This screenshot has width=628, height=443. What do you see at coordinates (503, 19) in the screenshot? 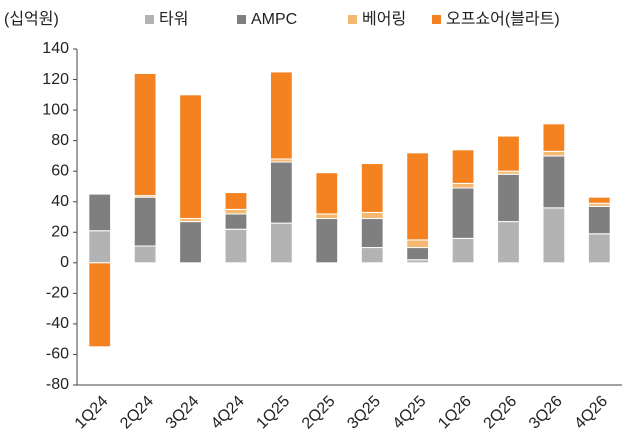
I see `legend-label: 오프쇼어(블라트)` at bounding box center [503, 19].